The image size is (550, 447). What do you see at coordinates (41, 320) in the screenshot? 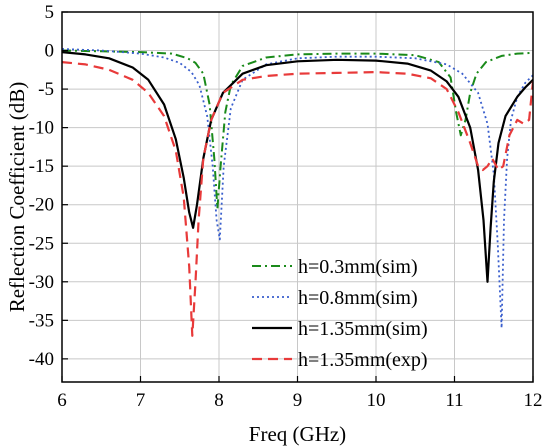
I see `y-tick-label: -35` at bounding box center [41, 320].